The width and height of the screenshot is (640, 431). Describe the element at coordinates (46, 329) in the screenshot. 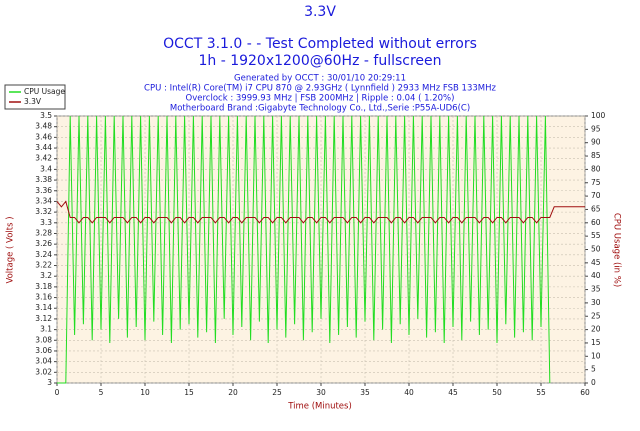

I see `y-tick-label: 3.1` at that location.